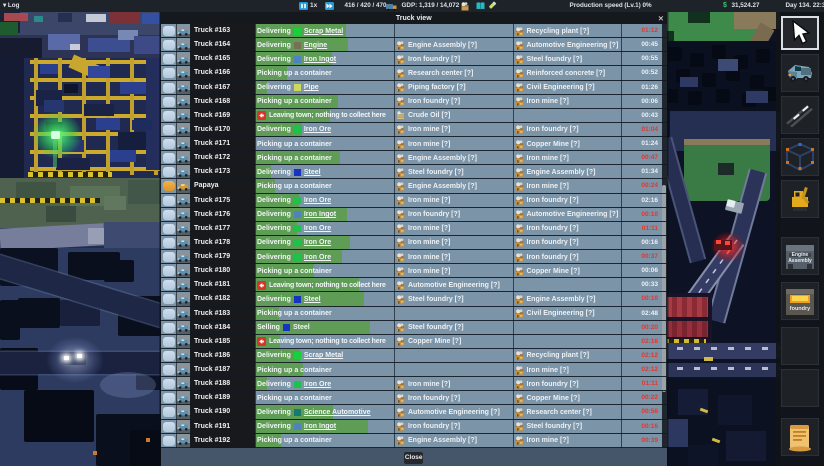  I want to click on svg-text: foundry, so click(800, 309).